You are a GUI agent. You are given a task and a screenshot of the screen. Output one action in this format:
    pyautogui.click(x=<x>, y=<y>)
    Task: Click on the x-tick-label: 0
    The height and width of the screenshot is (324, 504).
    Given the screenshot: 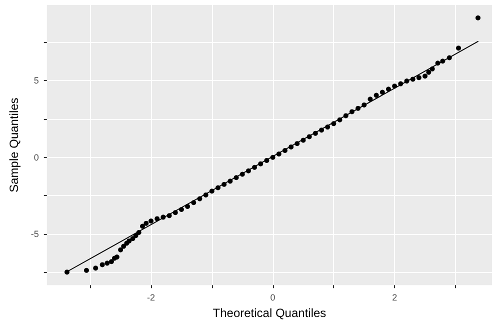 What is the action you would take?
    pyautogui.click(x=273, y=297)
    